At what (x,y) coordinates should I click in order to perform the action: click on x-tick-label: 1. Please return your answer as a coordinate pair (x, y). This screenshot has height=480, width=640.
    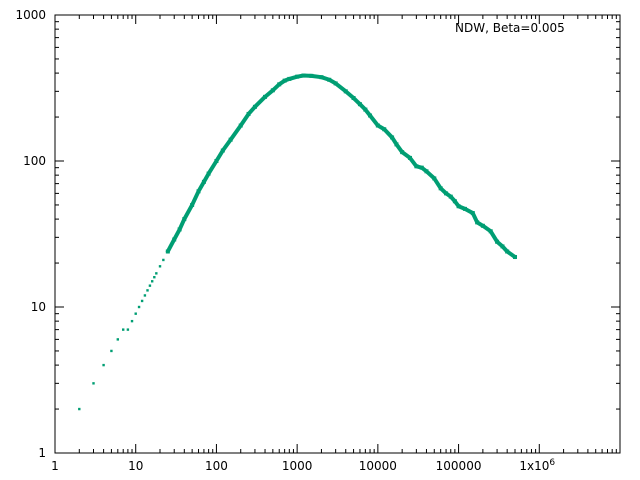
    Looking at the image, I should click on (55, 466).